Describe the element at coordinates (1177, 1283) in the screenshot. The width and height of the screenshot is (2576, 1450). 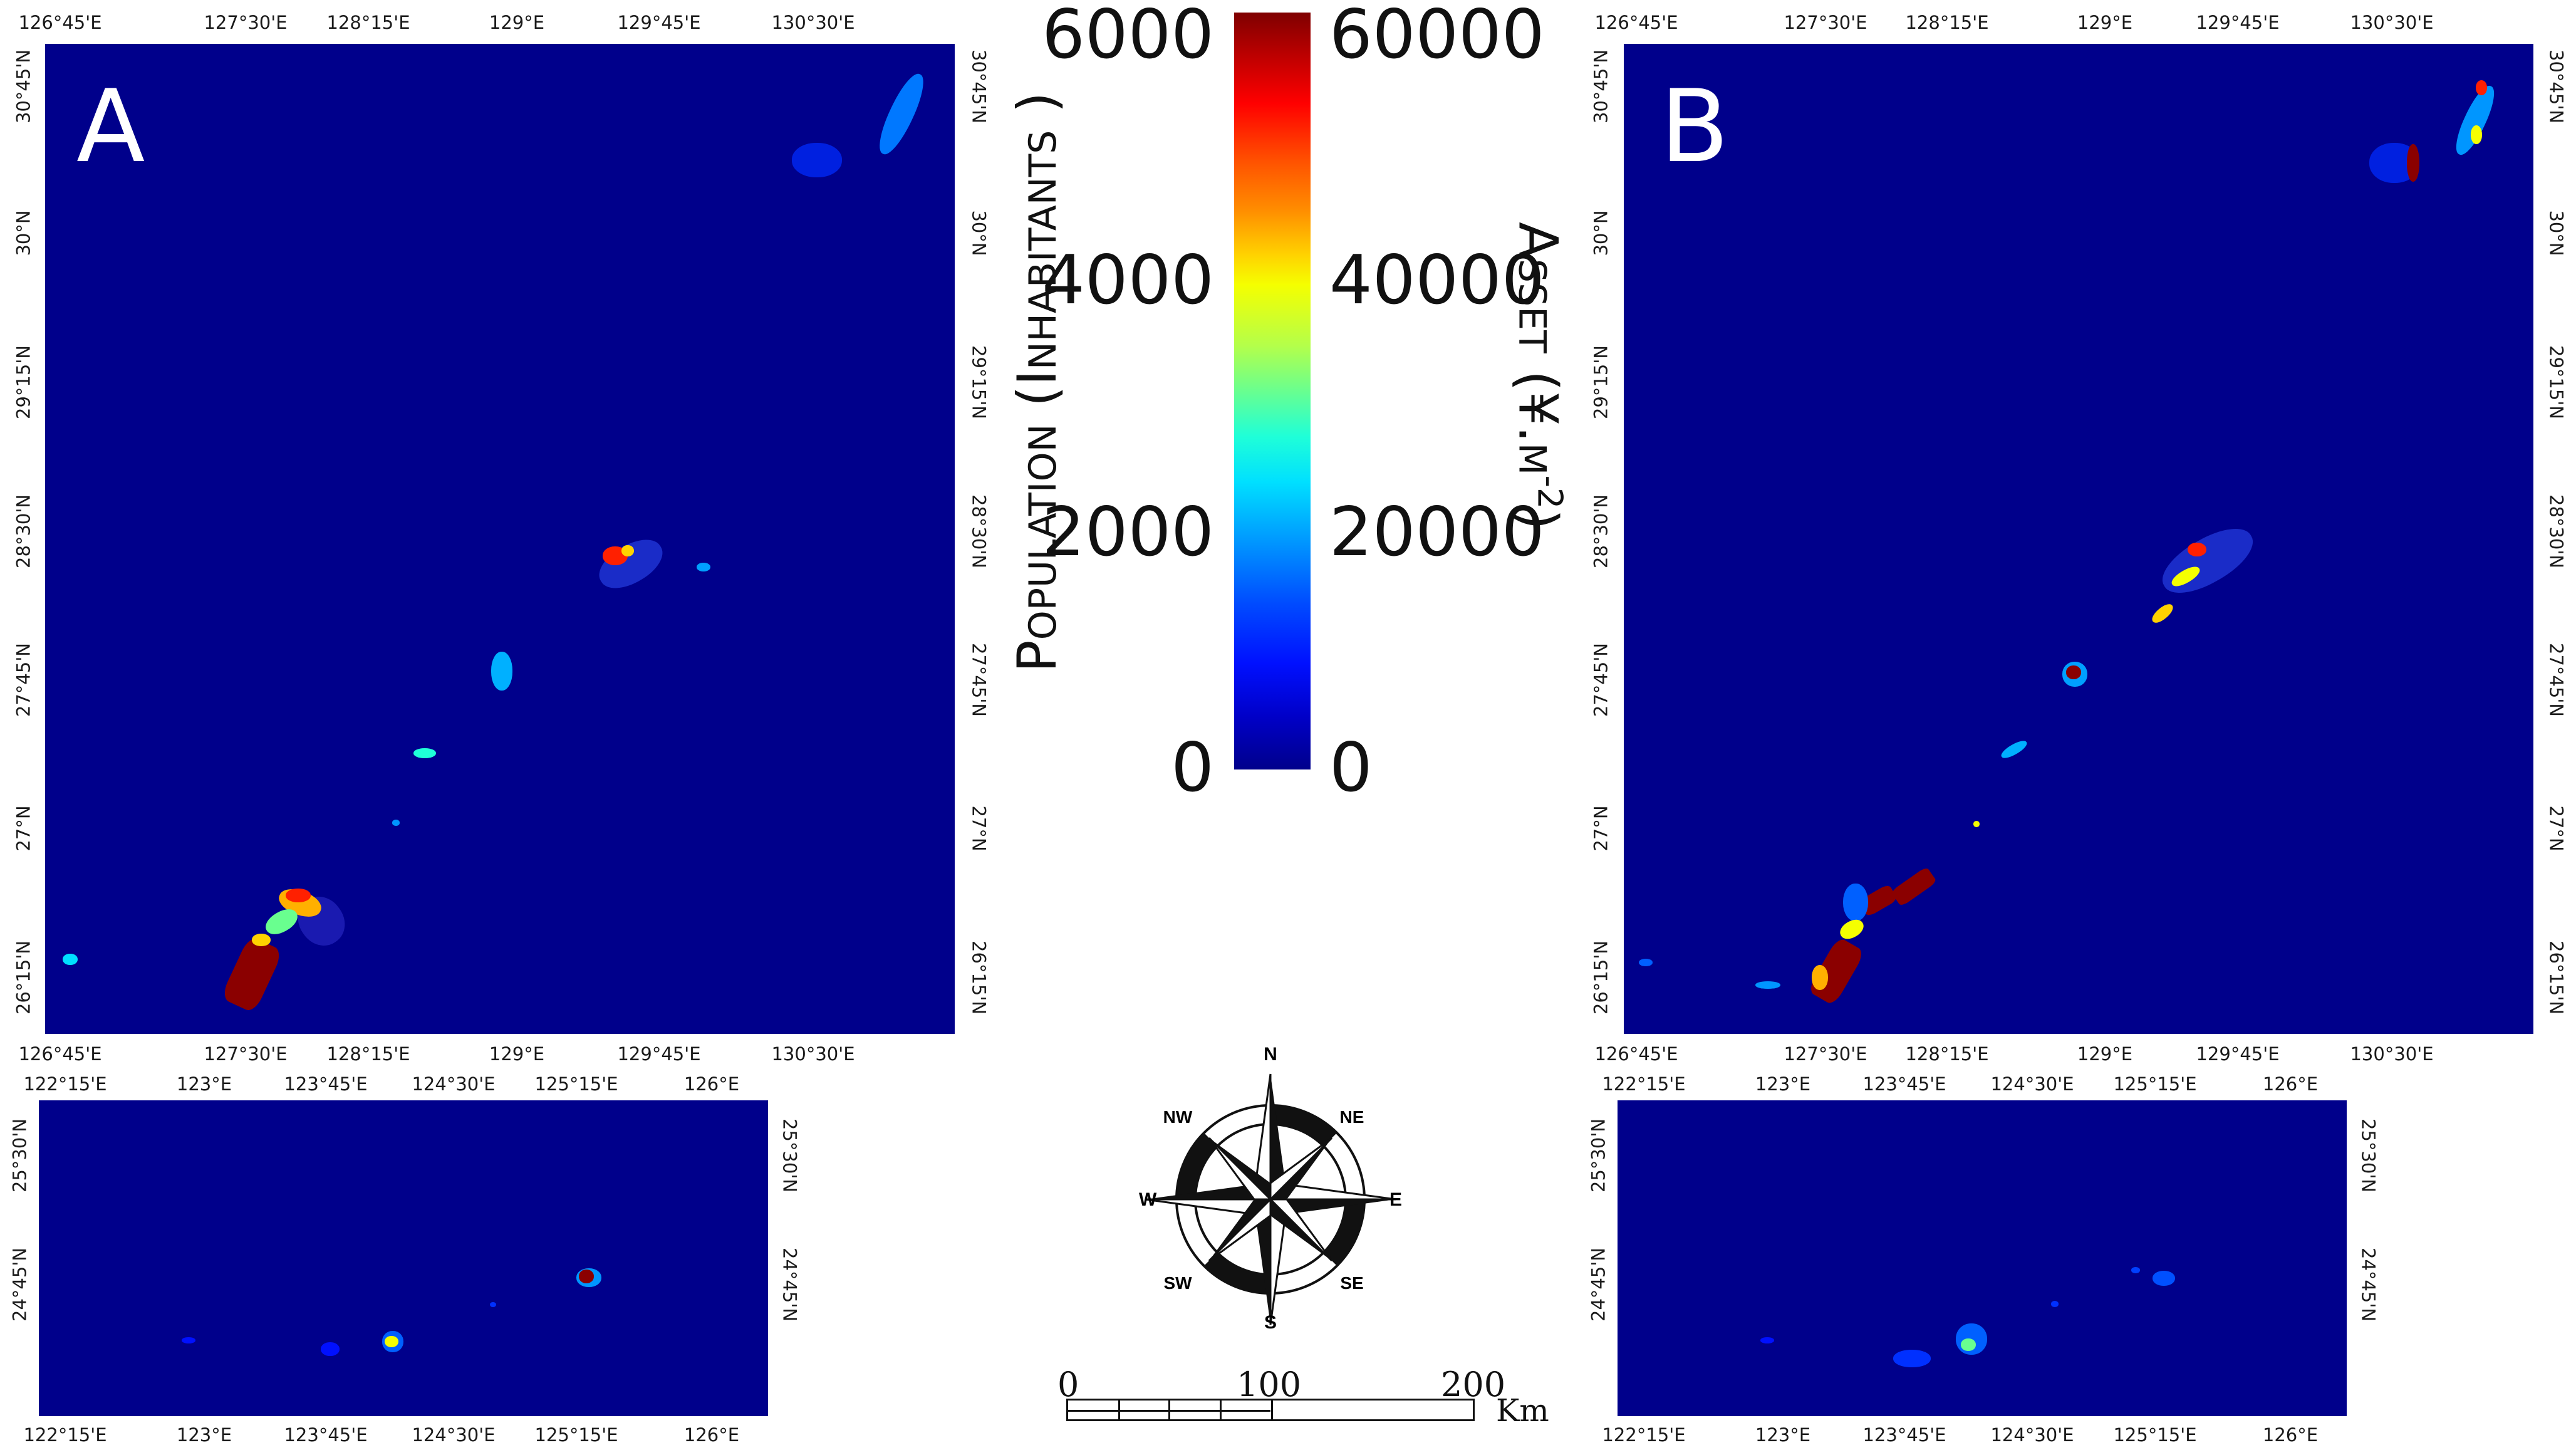
I see `compass-sw: SW` at that location.